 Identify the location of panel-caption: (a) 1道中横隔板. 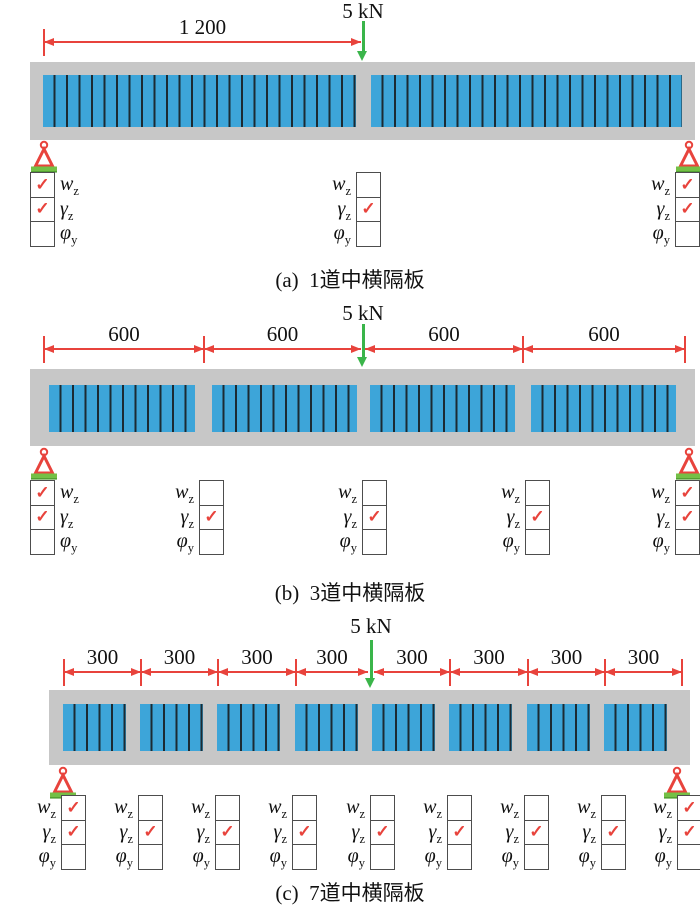
(350, 280).